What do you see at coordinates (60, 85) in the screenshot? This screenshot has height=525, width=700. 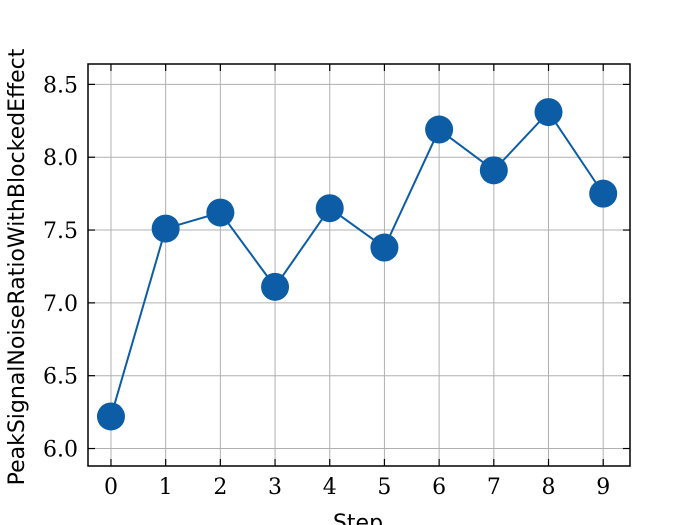 I see `y-tick-label: 8.5` at bounding box center [60, 85].